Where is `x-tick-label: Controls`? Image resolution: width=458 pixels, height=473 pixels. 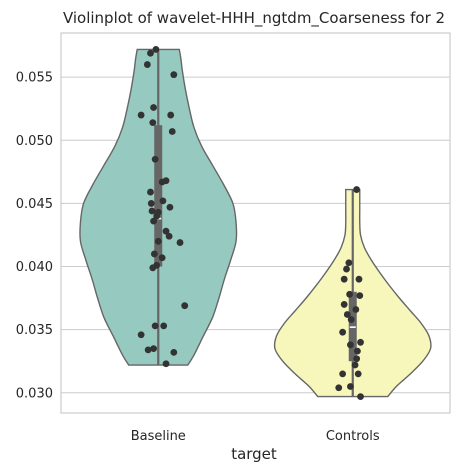
x-tick-label: Controls is located at coordinates (353, 436).